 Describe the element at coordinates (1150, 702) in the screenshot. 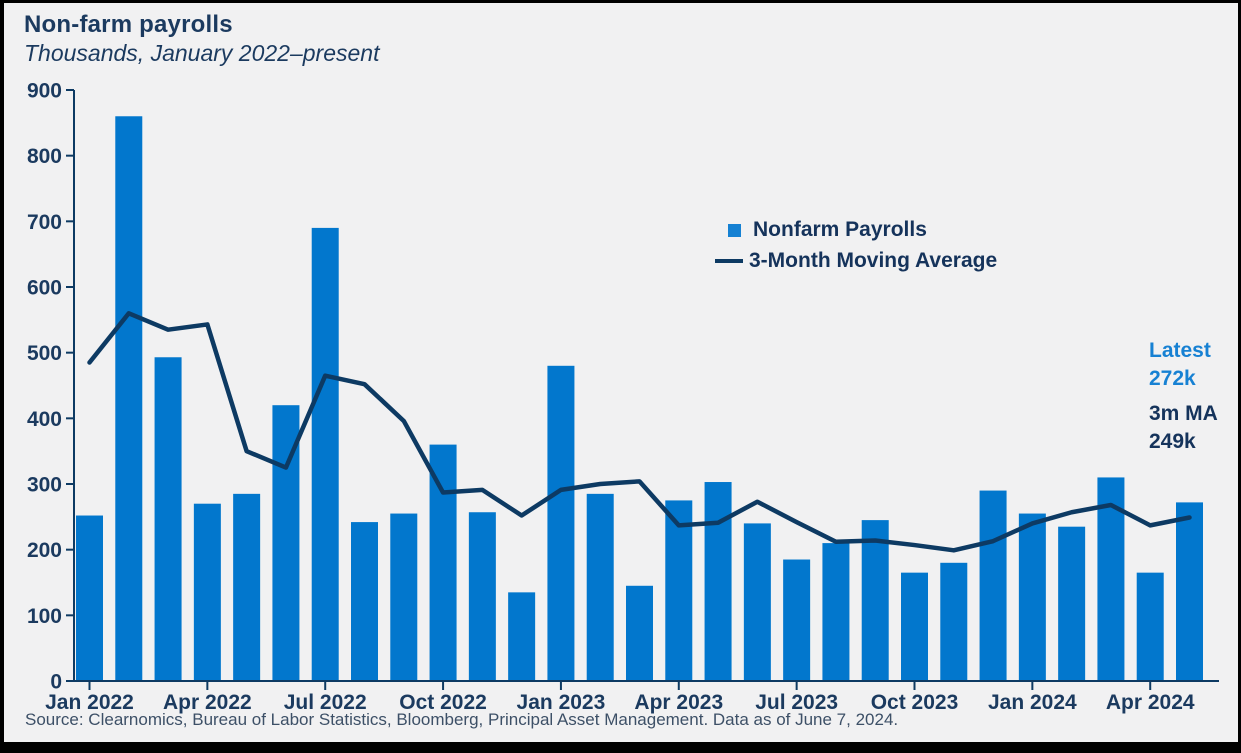

I see `x-axis-tick-label: Apr 2024` at that location.